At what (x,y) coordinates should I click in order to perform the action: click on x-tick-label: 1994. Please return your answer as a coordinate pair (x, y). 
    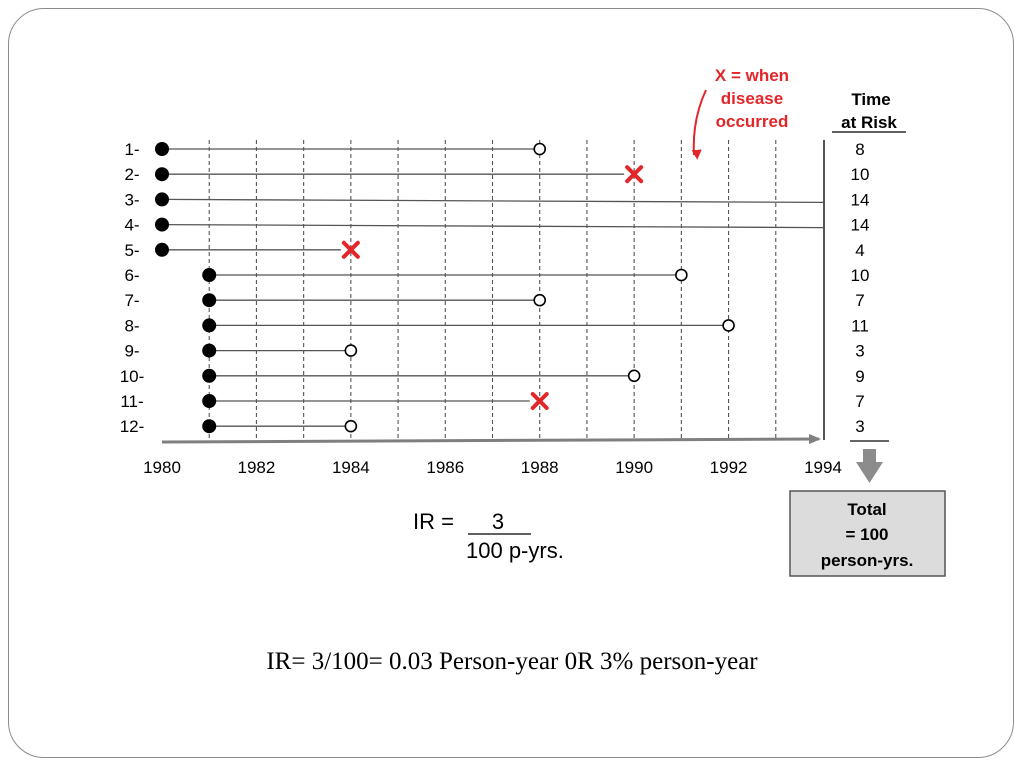
    Looking at the image, I should click on (823, 467).